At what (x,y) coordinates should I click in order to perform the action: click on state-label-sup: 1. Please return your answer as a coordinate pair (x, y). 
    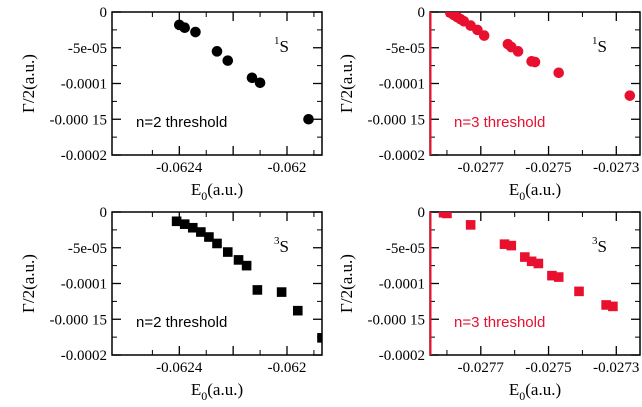
    Looking at the image, I should click on (277, 41).